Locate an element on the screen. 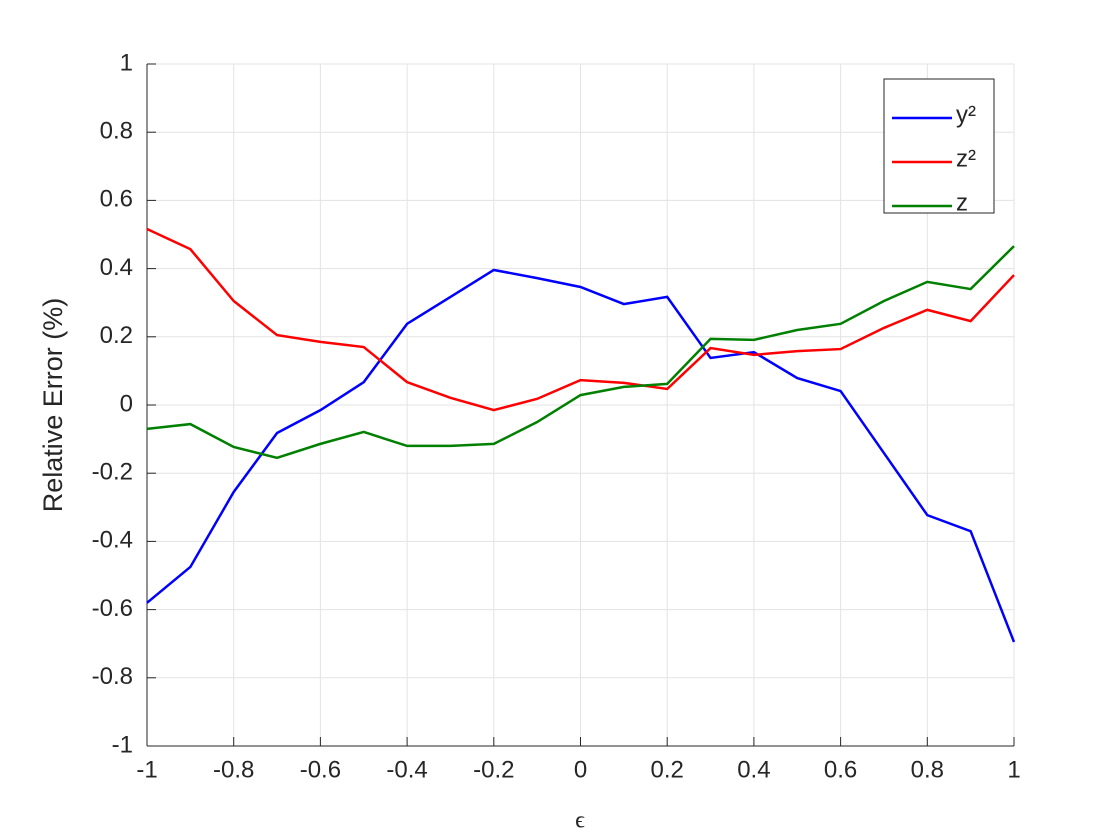  legend-label: z² is located at coordinates (966, 158).